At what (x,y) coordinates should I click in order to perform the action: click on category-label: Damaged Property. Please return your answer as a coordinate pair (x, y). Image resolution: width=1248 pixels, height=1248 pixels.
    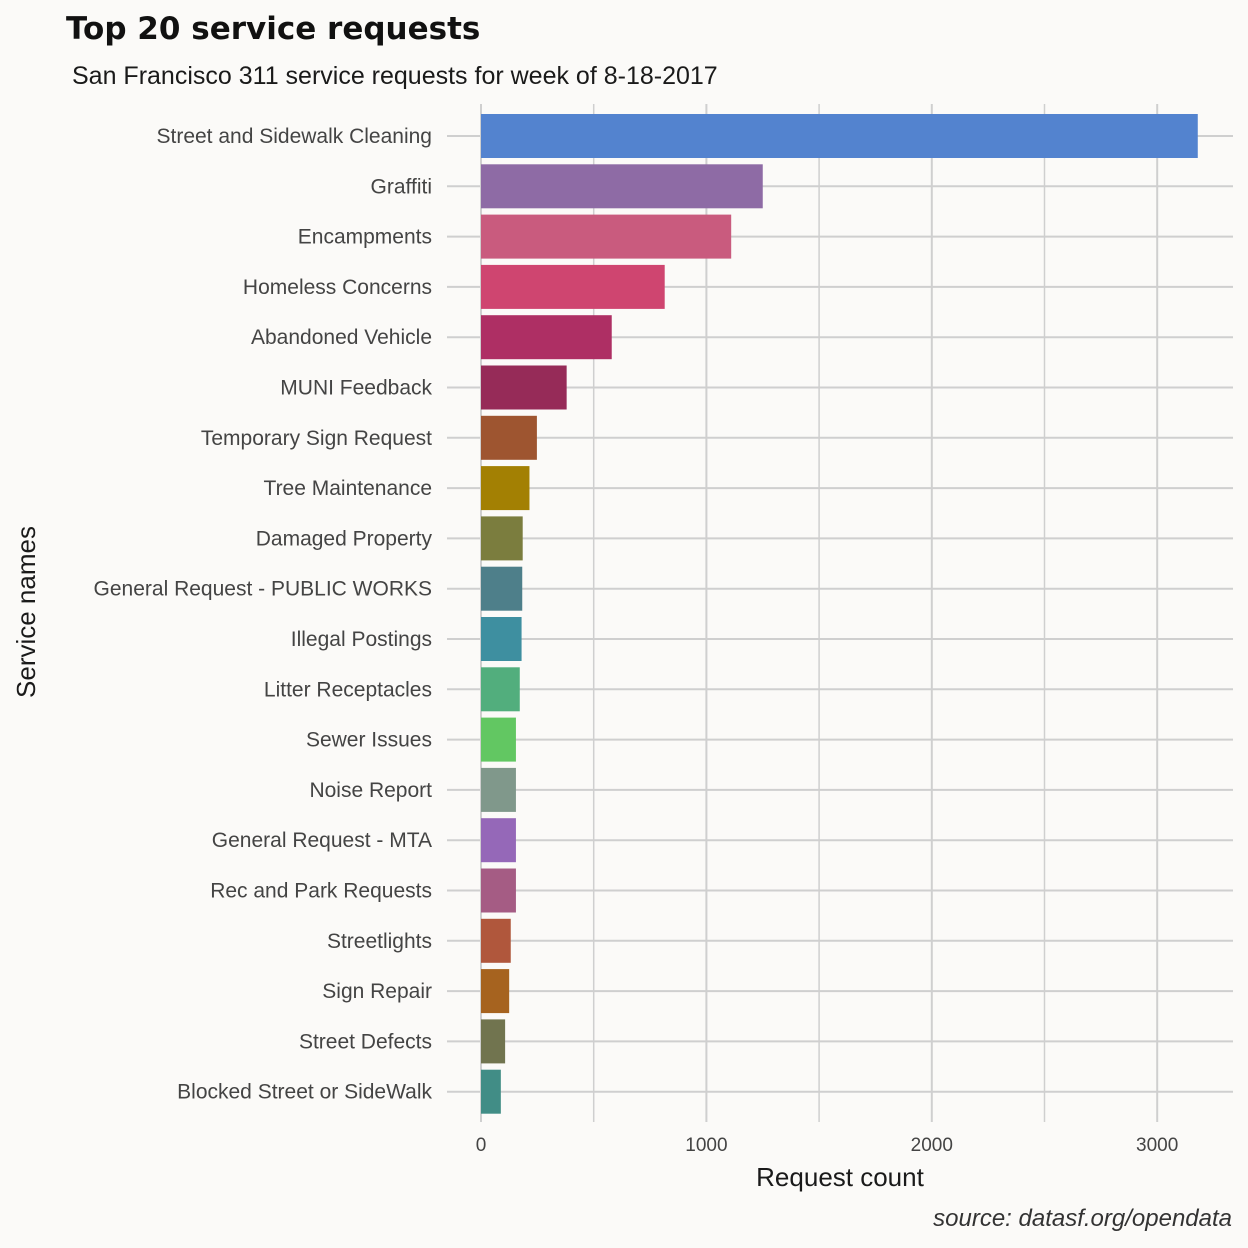
    Looking at the image, I should click on (344, 538).